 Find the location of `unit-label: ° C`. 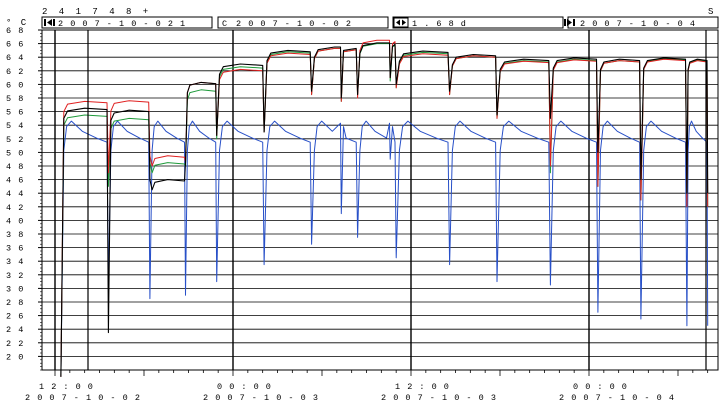

unit-label: ° C is located at coordinates (17, 23).